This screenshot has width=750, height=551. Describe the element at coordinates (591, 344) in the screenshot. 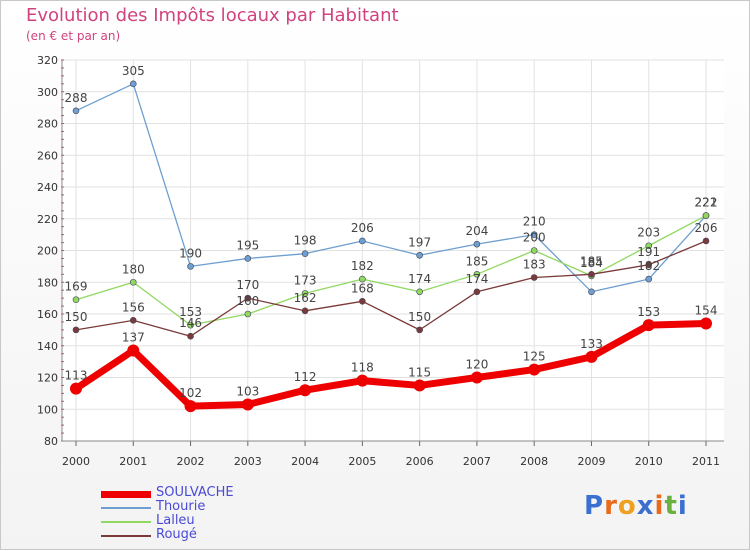

I see `data-label: 133` at that location.